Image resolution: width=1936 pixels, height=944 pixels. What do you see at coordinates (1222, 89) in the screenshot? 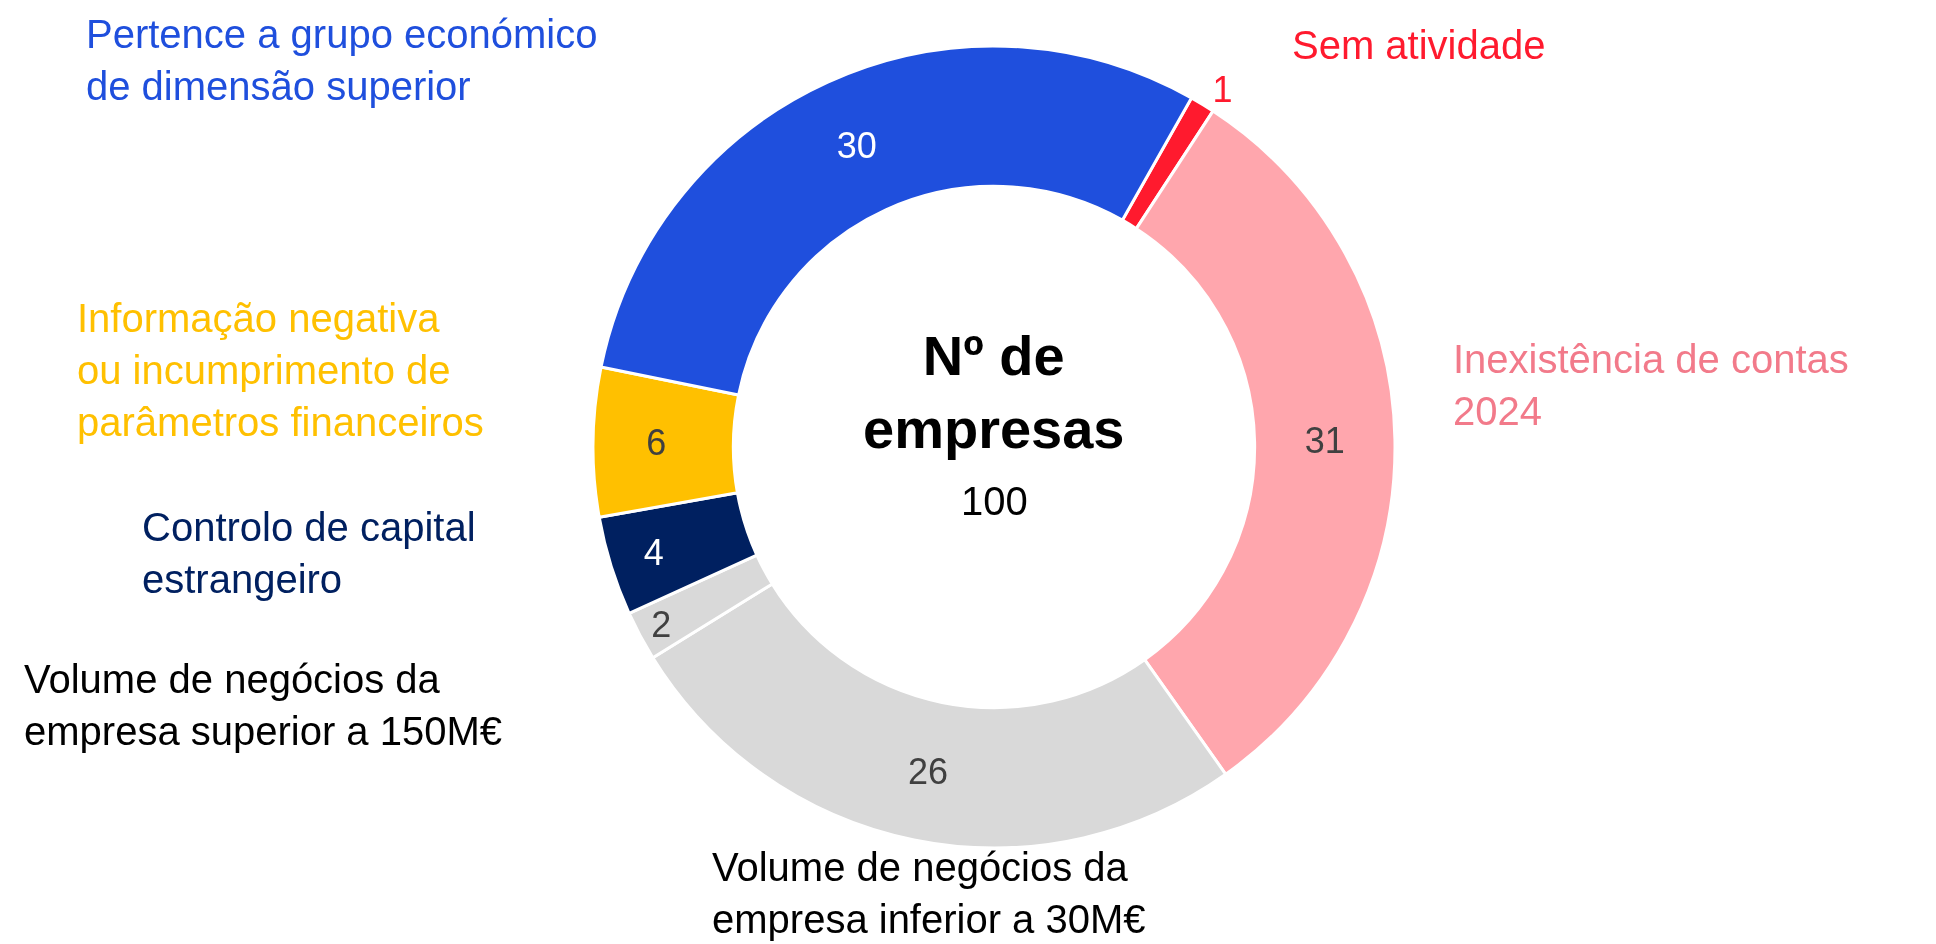
I see `data-label: 1` at bounding box center [1222, 89].